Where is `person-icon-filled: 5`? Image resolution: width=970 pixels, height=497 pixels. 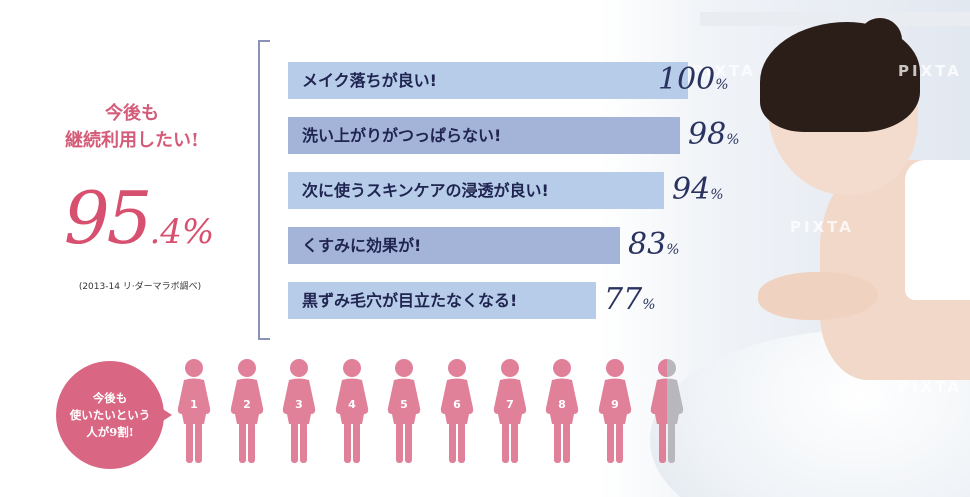
person-icon-filled: 5 is located at coordinates (404, 410).